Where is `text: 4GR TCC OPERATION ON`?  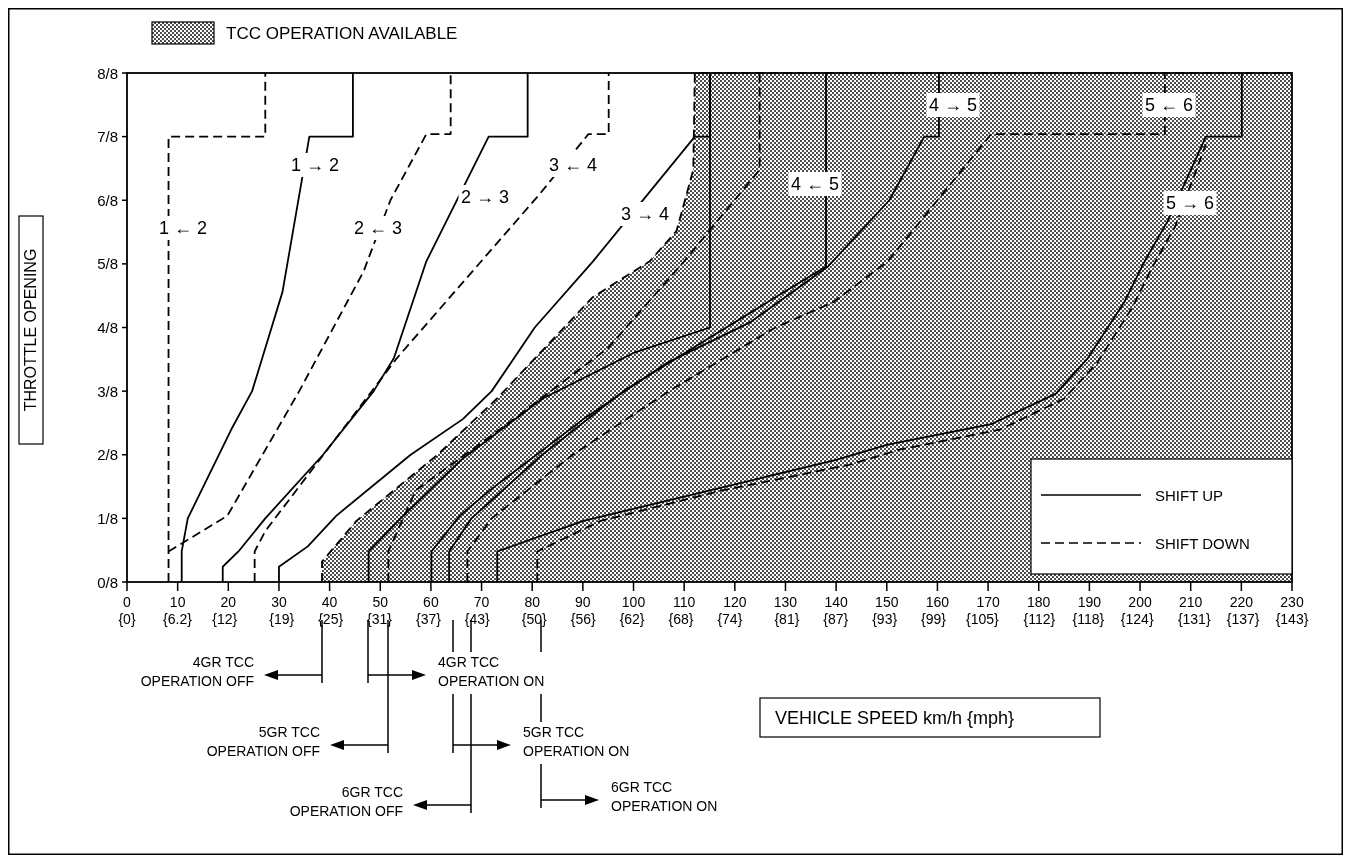 text: 4GR TCC OPERATION ON is located at coordinates (491, 671).